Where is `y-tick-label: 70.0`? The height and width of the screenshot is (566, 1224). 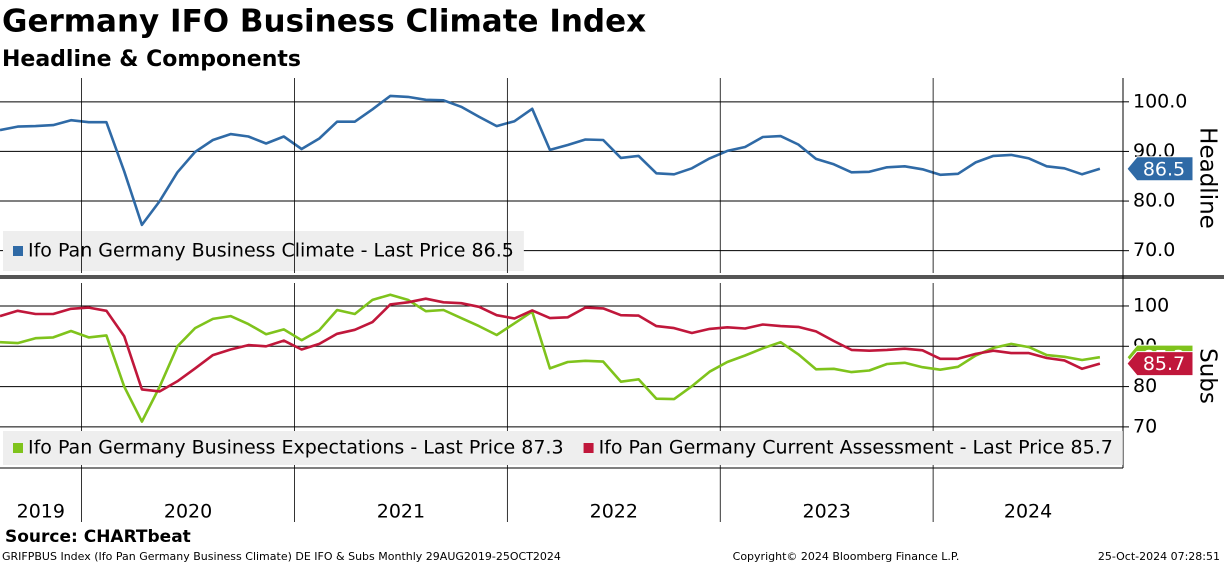
y-tick-label: 70.0 is located at coordinates (1154, 250).